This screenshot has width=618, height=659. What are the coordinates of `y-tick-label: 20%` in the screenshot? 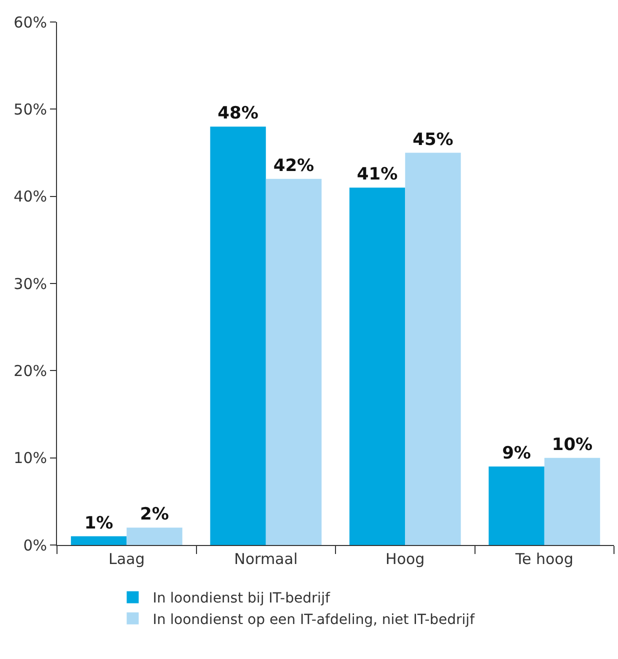 It's located at (30, 371).